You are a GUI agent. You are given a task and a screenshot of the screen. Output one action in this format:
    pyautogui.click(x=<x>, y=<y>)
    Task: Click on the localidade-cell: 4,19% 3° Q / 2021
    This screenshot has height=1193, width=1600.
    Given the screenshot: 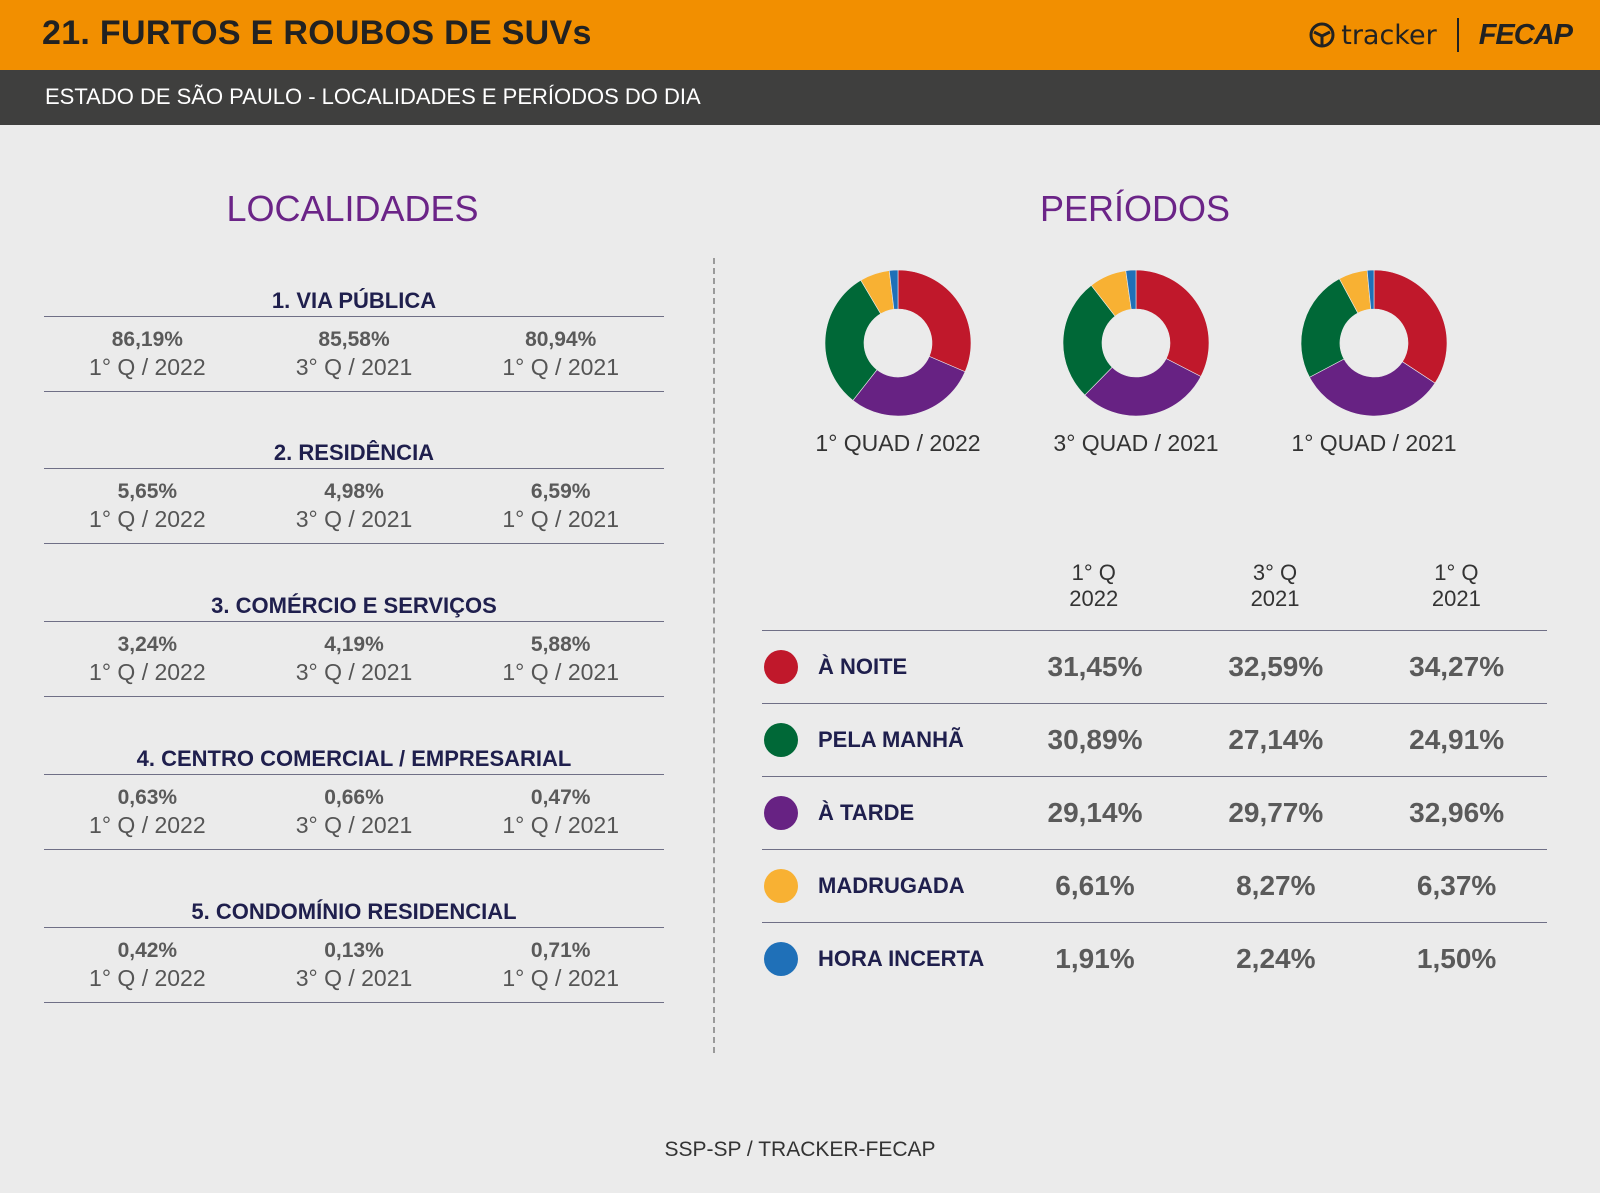 What is the action you would take?
    pyautogui.click(x=354, y=659)
    